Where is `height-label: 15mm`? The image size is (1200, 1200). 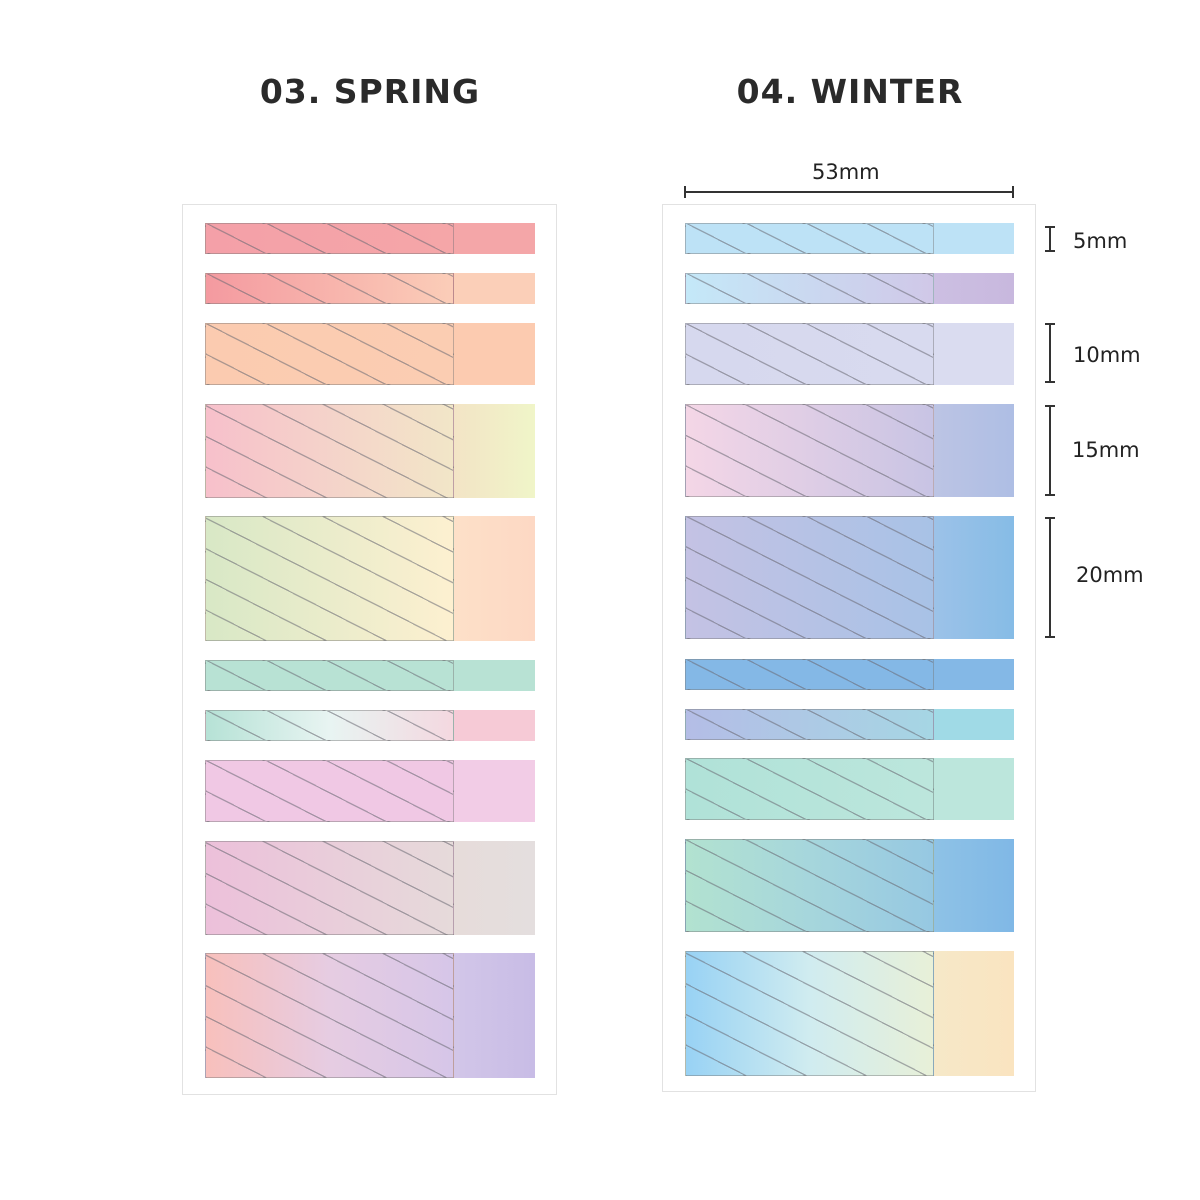 height-label: 15mm is located at coordinates (1106, 450).